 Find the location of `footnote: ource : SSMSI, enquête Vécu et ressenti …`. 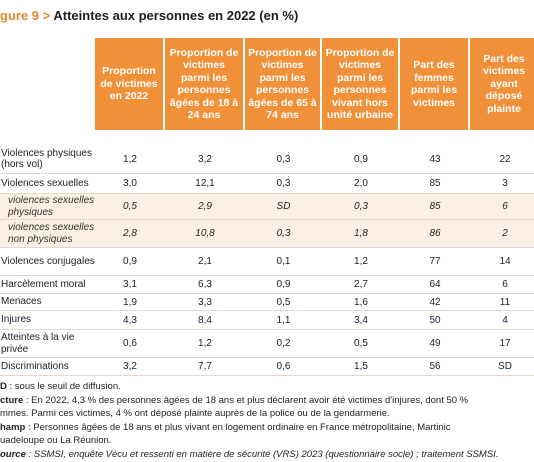

footnote: ource : SSMSI, enquête Vécu et ressenti … is located at coordinates (249, 454).